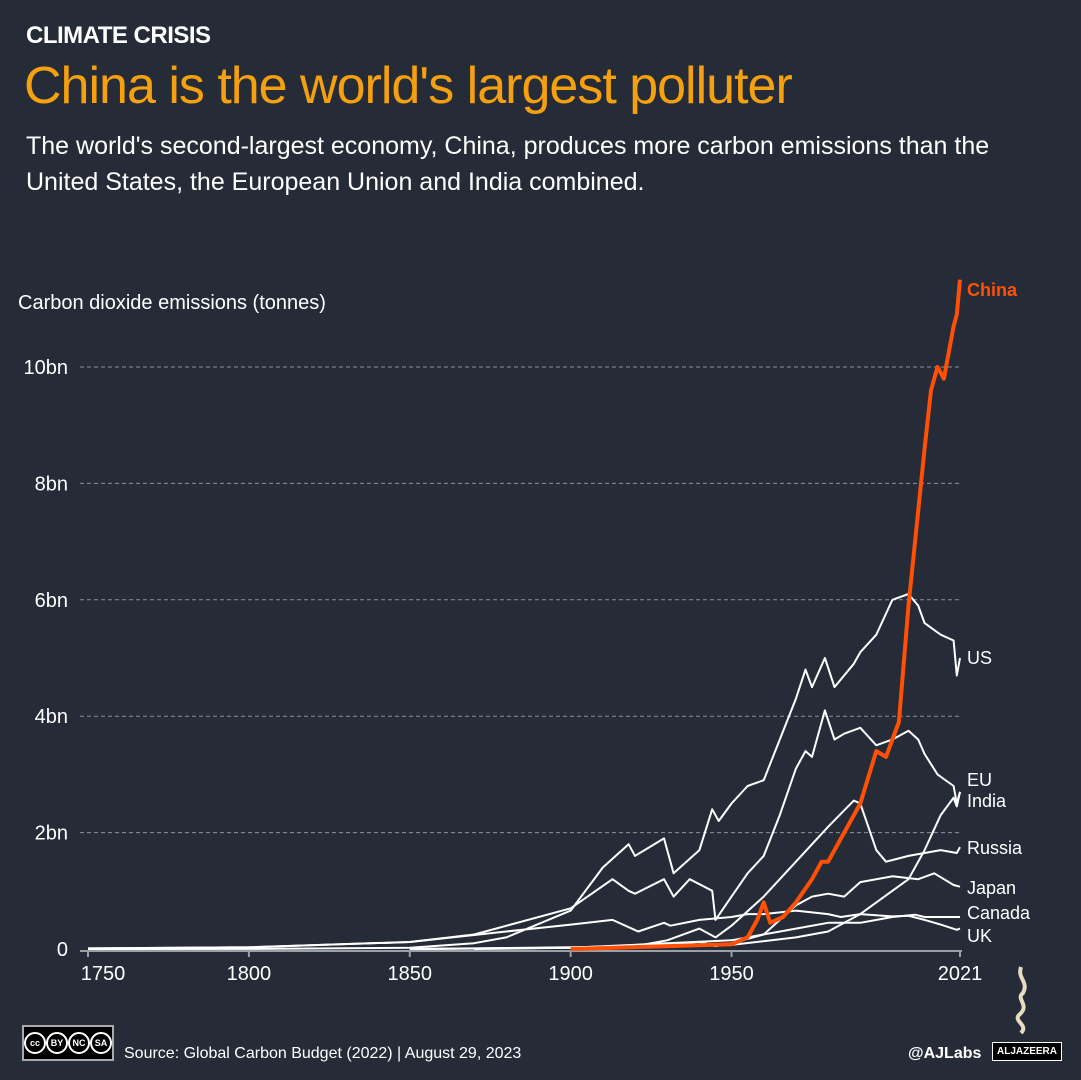 This screenshot has width=1081, height=1080. I want to click on series-label-eu: EU, so click(979, 780).